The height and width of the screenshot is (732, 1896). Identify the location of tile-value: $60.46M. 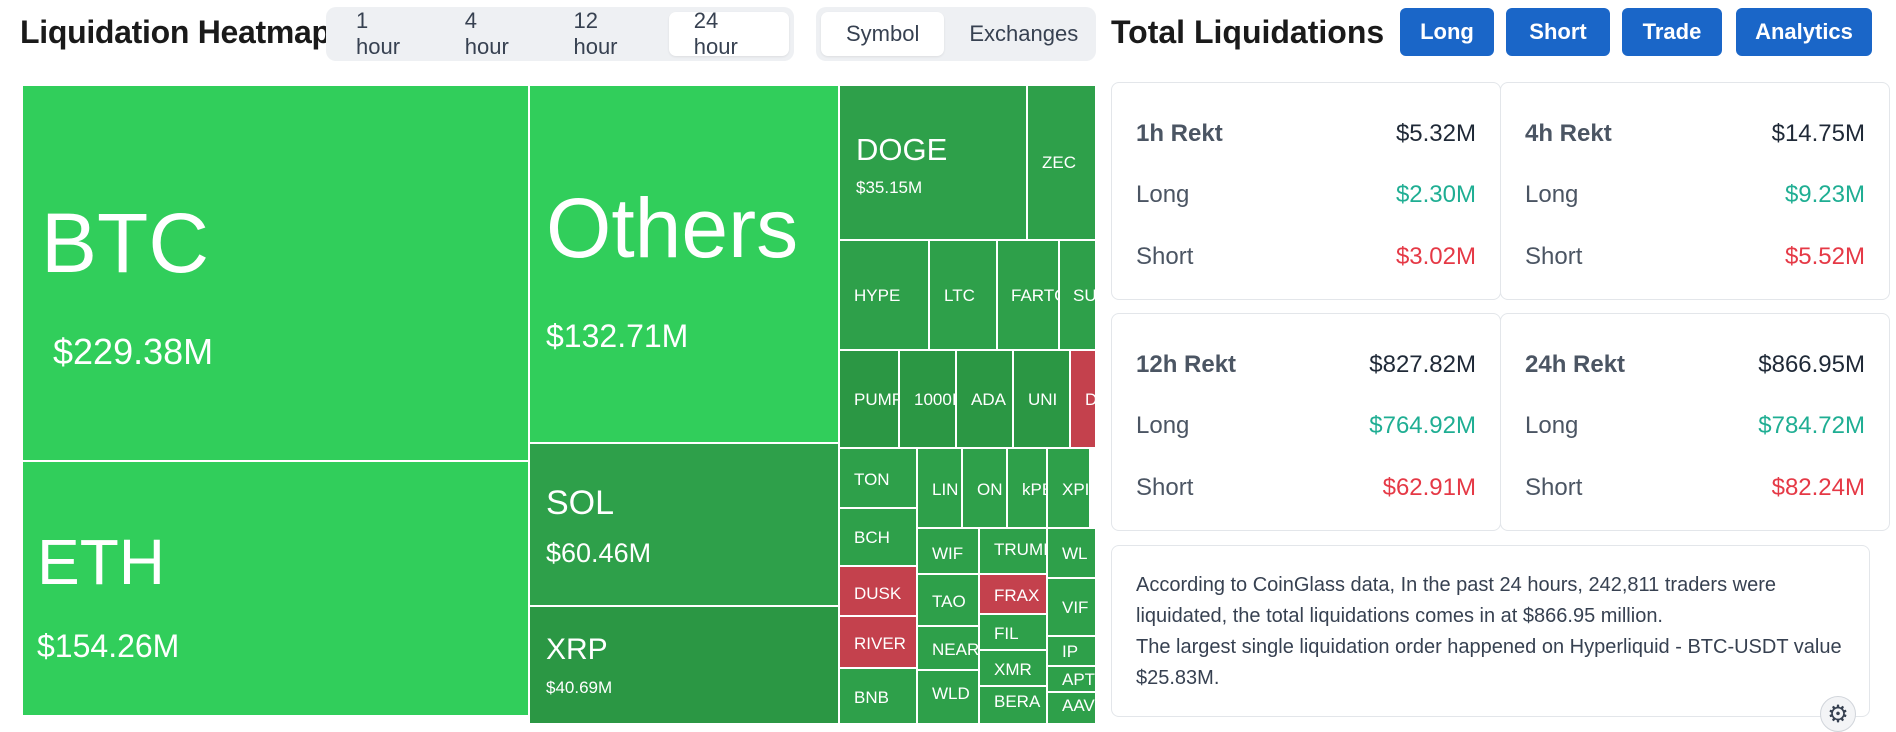
(599, 553).